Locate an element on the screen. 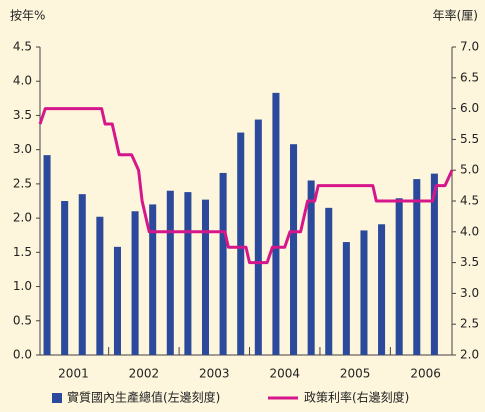 The height and width of the screenshot is (412, 485). y-tick-label: 2.5 is located at coordinates (22, 183).